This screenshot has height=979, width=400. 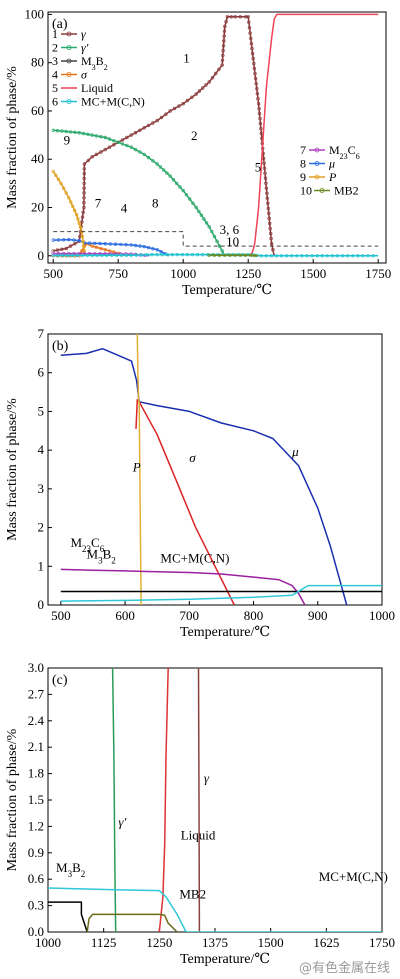 What do you see at coordinates (55, 34) in the screenshot?
I see `legend-number: 1` at bounding box center [55, 34].